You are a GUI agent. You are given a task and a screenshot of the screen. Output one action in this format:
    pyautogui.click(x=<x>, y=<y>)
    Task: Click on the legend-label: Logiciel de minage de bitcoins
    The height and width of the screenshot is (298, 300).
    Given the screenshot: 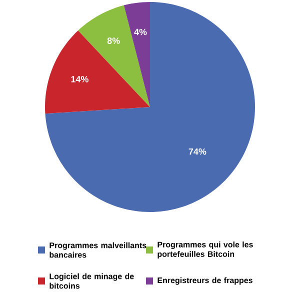 What is the action you would take?
    pyautogui.click(x=92, y=281)
    